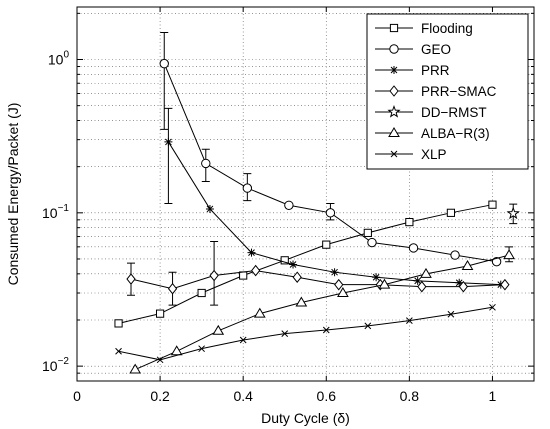  I want to click on legend-entry: GEO, so click(413, 49).